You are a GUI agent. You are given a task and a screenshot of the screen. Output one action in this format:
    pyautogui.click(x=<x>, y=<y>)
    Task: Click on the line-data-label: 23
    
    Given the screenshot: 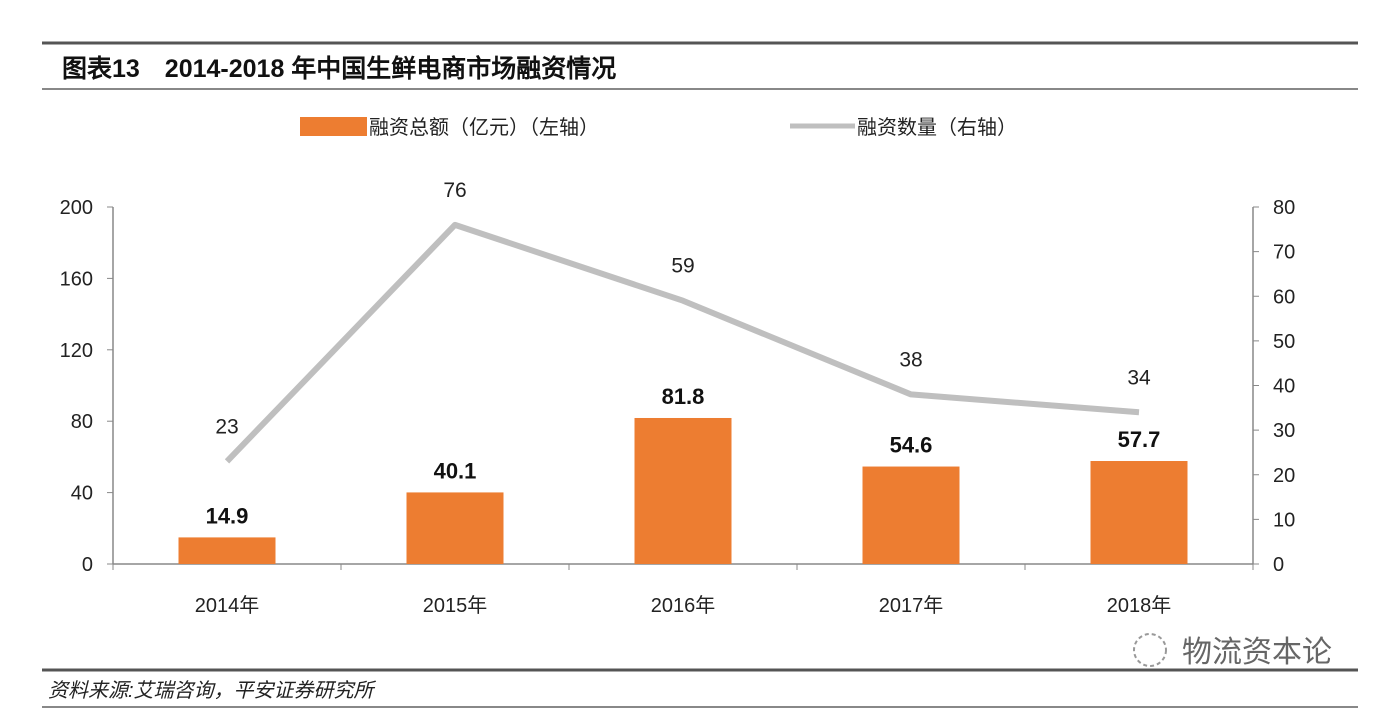 What is the action you would take?
    pyautogui.click(x=226, y=426)
    